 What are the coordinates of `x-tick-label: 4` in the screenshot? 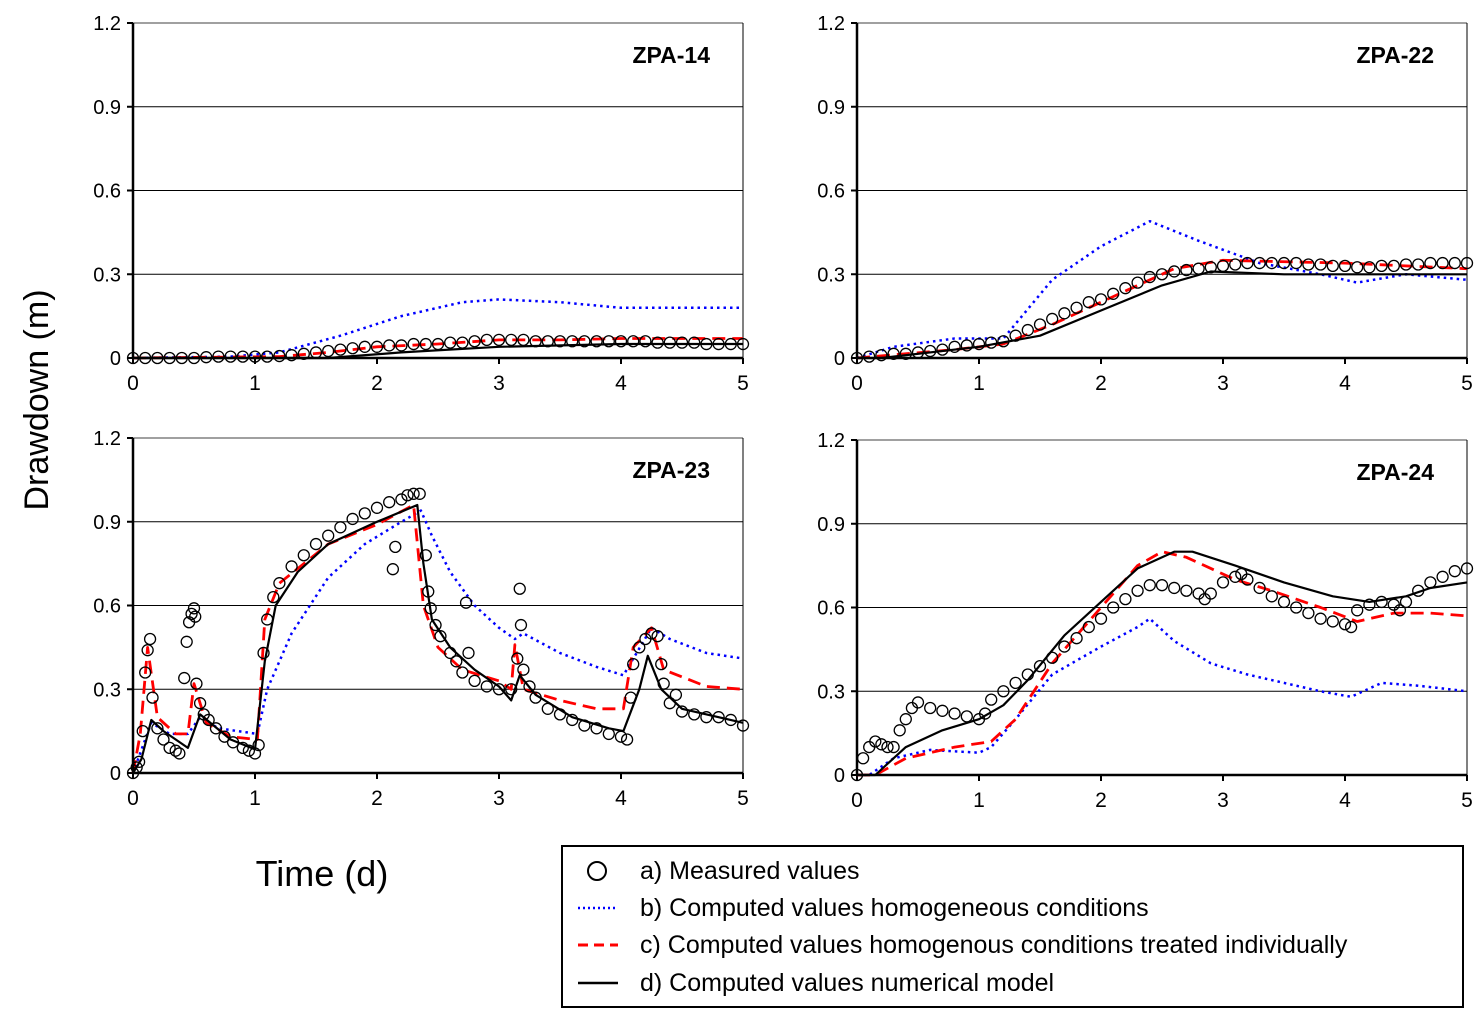 It's located at (621, 798).